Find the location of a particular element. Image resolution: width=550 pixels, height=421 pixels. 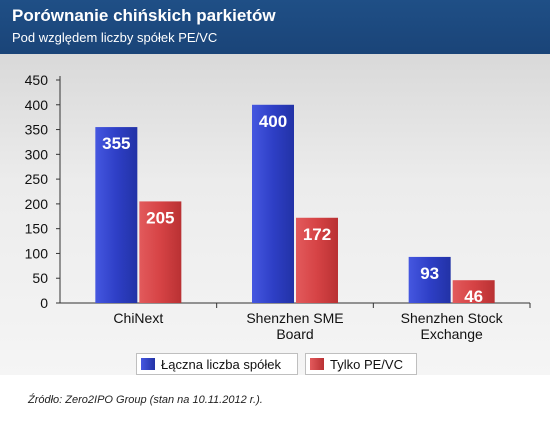

chart-subtitle: Pod względem liczby spółek PE/VC is located at coordinates (115, 37).